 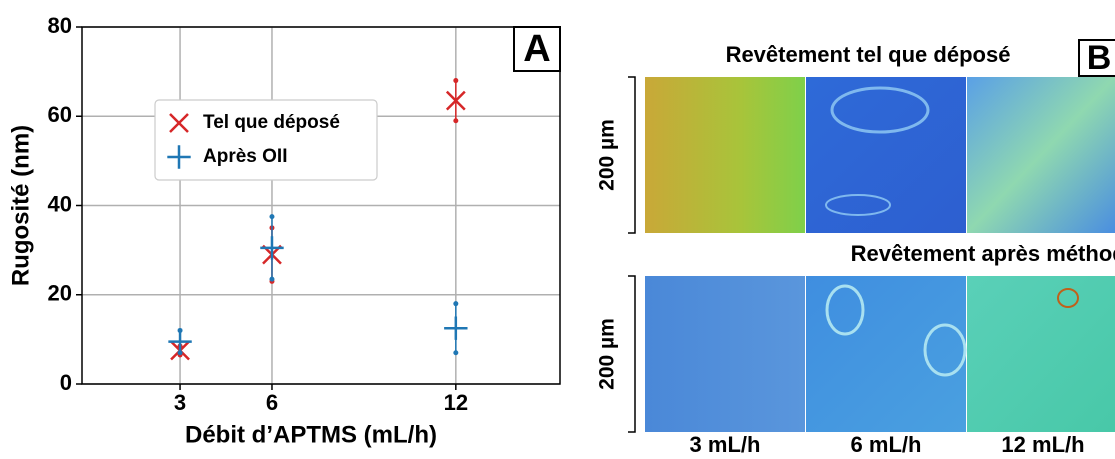 I want to click on x-axis-label: Débit d’APTMS (mL/h), so click(x=311, y=434).